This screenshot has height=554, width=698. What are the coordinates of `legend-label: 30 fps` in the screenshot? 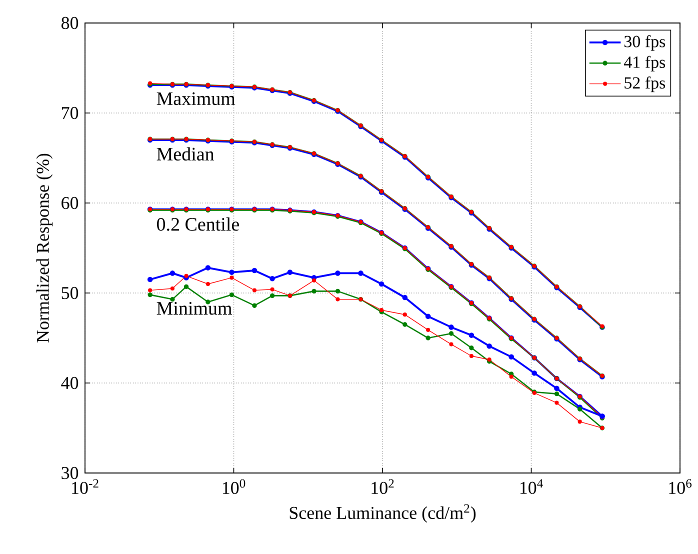 It's located at (645, 43).